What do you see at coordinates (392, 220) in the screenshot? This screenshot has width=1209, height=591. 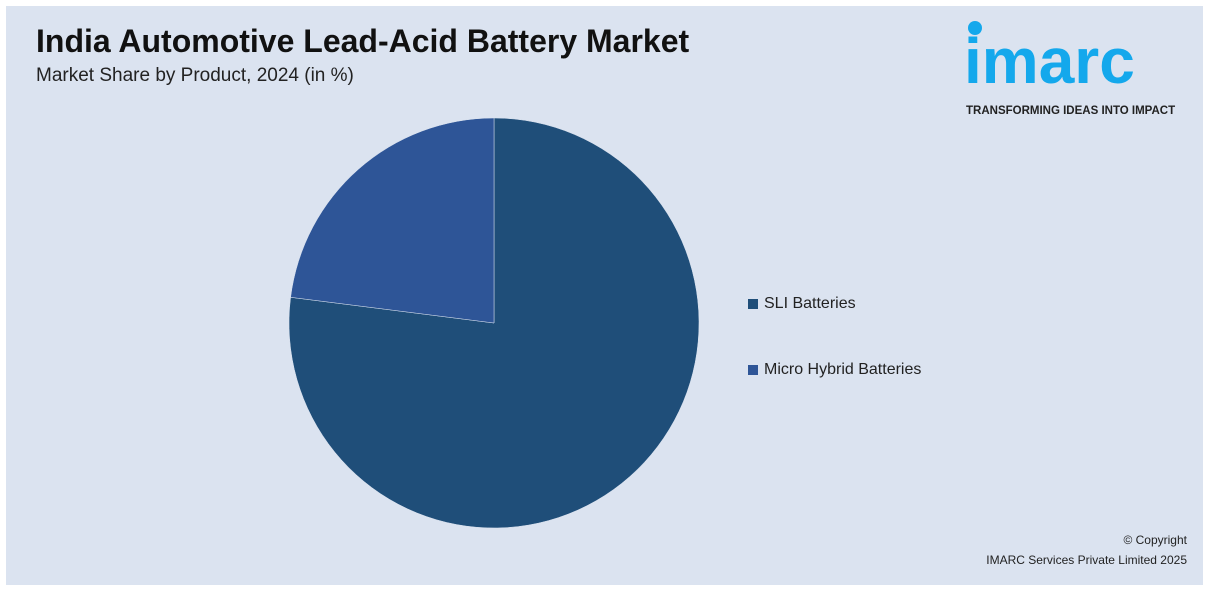 I see `pie-slice-micro-hybrid-batteries` at bounding box center [392, 220].